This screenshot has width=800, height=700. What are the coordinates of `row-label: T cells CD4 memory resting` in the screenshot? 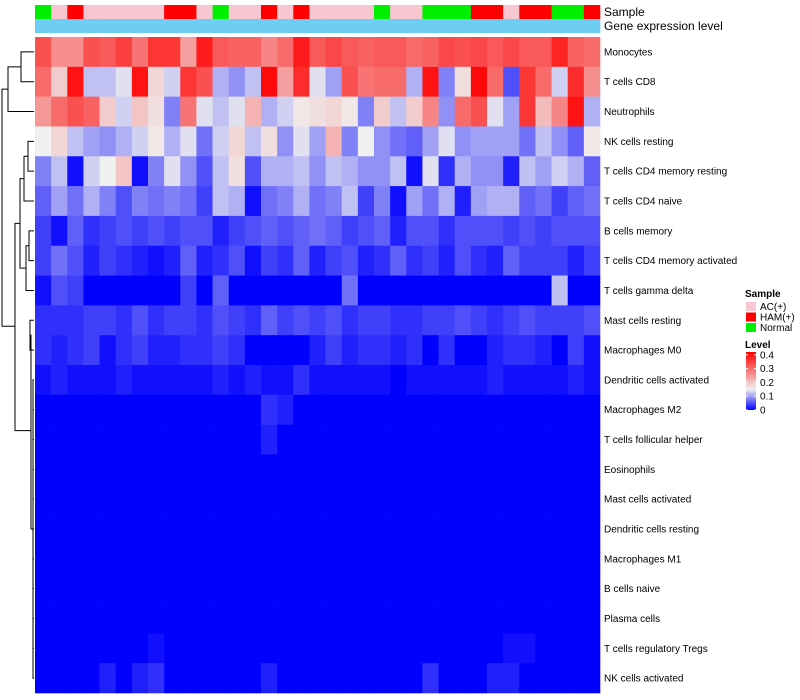 It's located at (665, 172).